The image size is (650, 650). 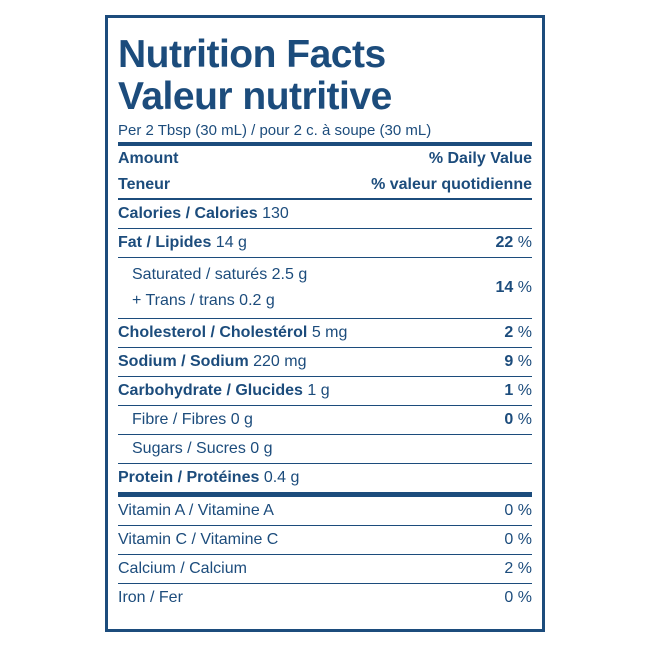 I want to click on nutrient: Carbohydrate / Glucides, so click(x=210, y=390).